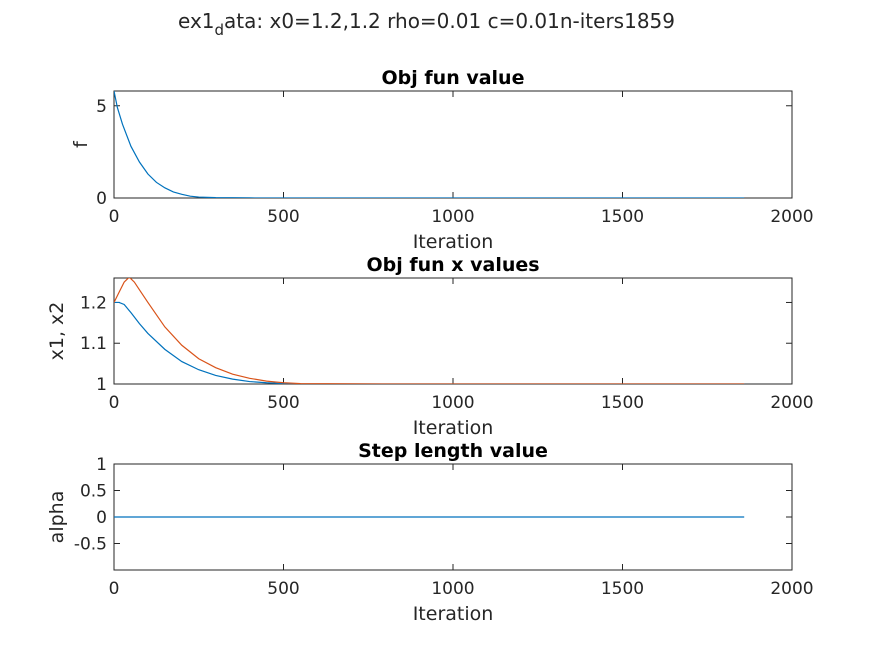  I want to click on axes-title: Step length value, so click(453, 451).